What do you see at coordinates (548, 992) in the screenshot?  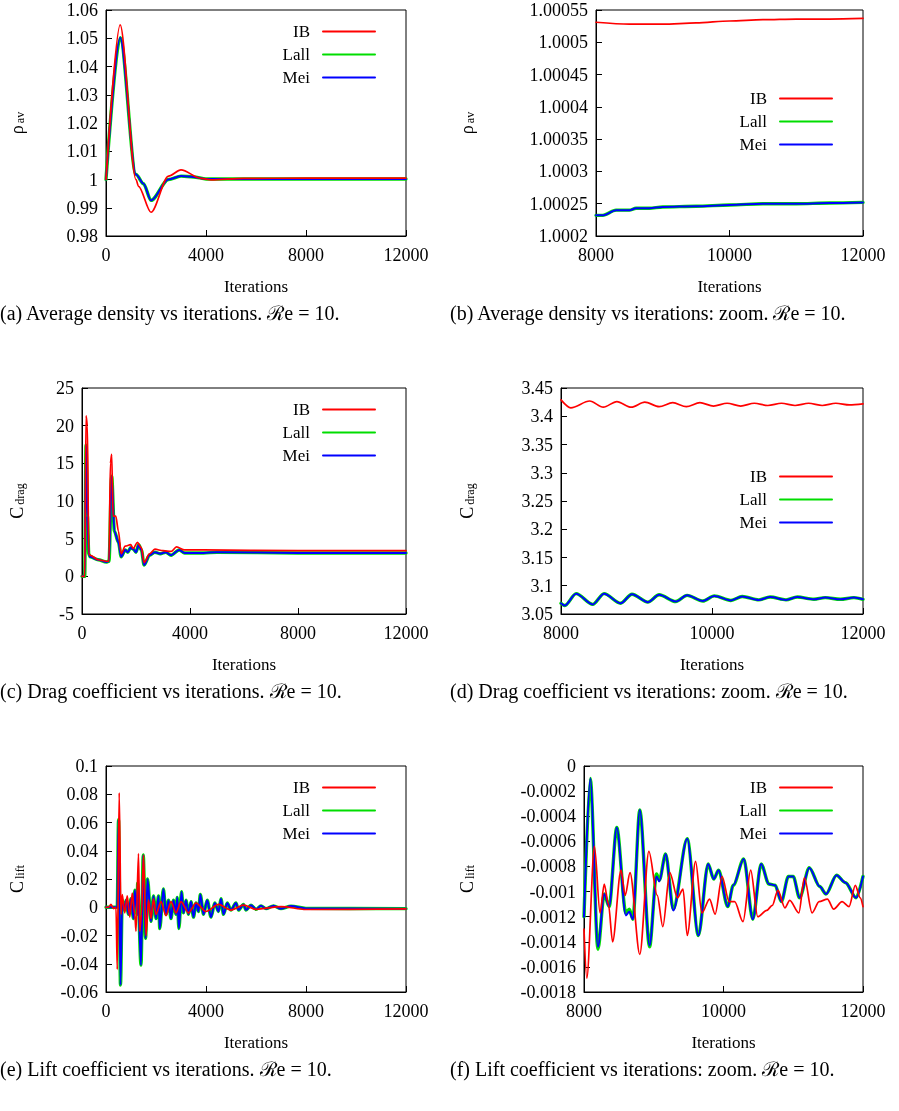 I see `y-tick-label: -0.0018` at bounding box center [548, 992].